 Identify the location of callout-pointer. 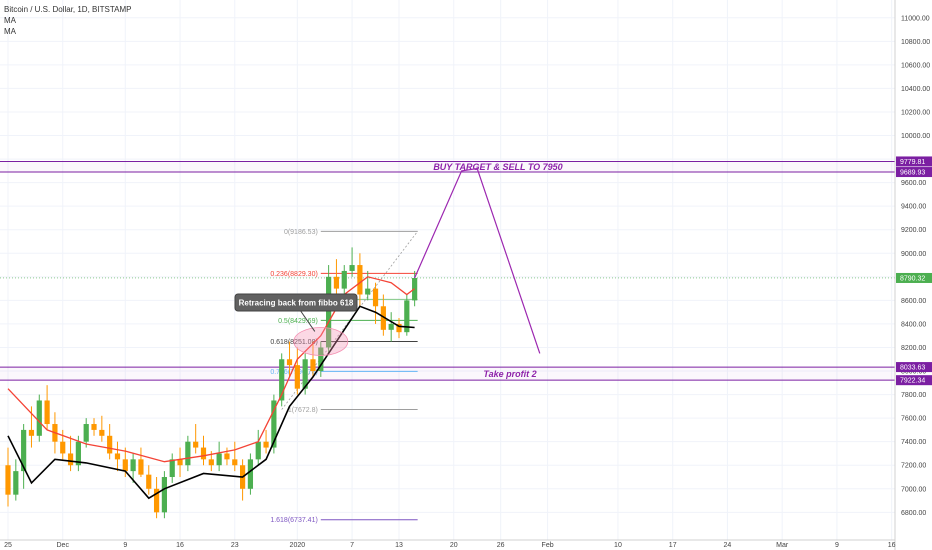
(307, 320).